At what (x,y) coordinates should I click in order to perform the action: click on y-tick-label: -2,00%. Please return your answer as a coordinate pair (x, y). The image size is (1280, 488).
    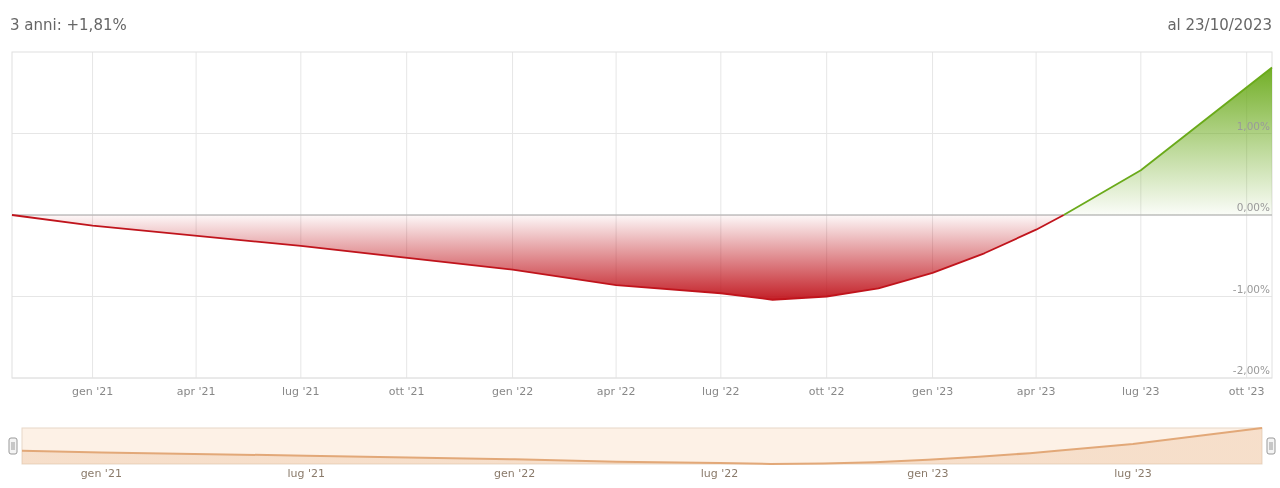
    Looking at the image, I should click on (1251, 370).